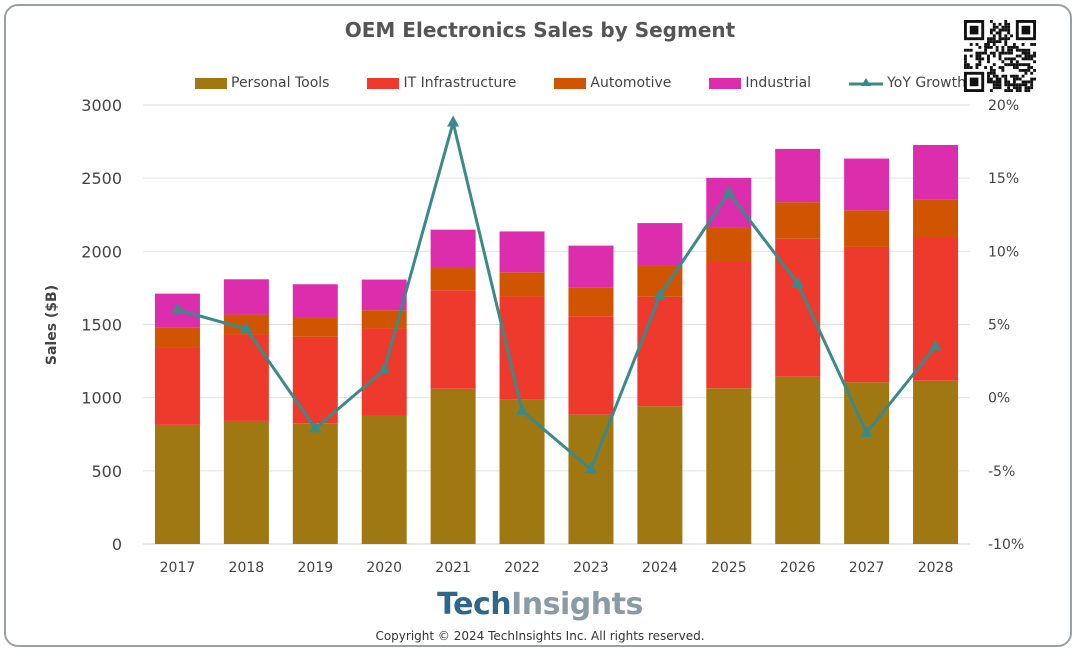 Image resolution: width=1080 pixels, height=655 pixels. Describe the element at coordinates (866, 82) in the screenshot. I see `legend-line-marker-icon` at that location.